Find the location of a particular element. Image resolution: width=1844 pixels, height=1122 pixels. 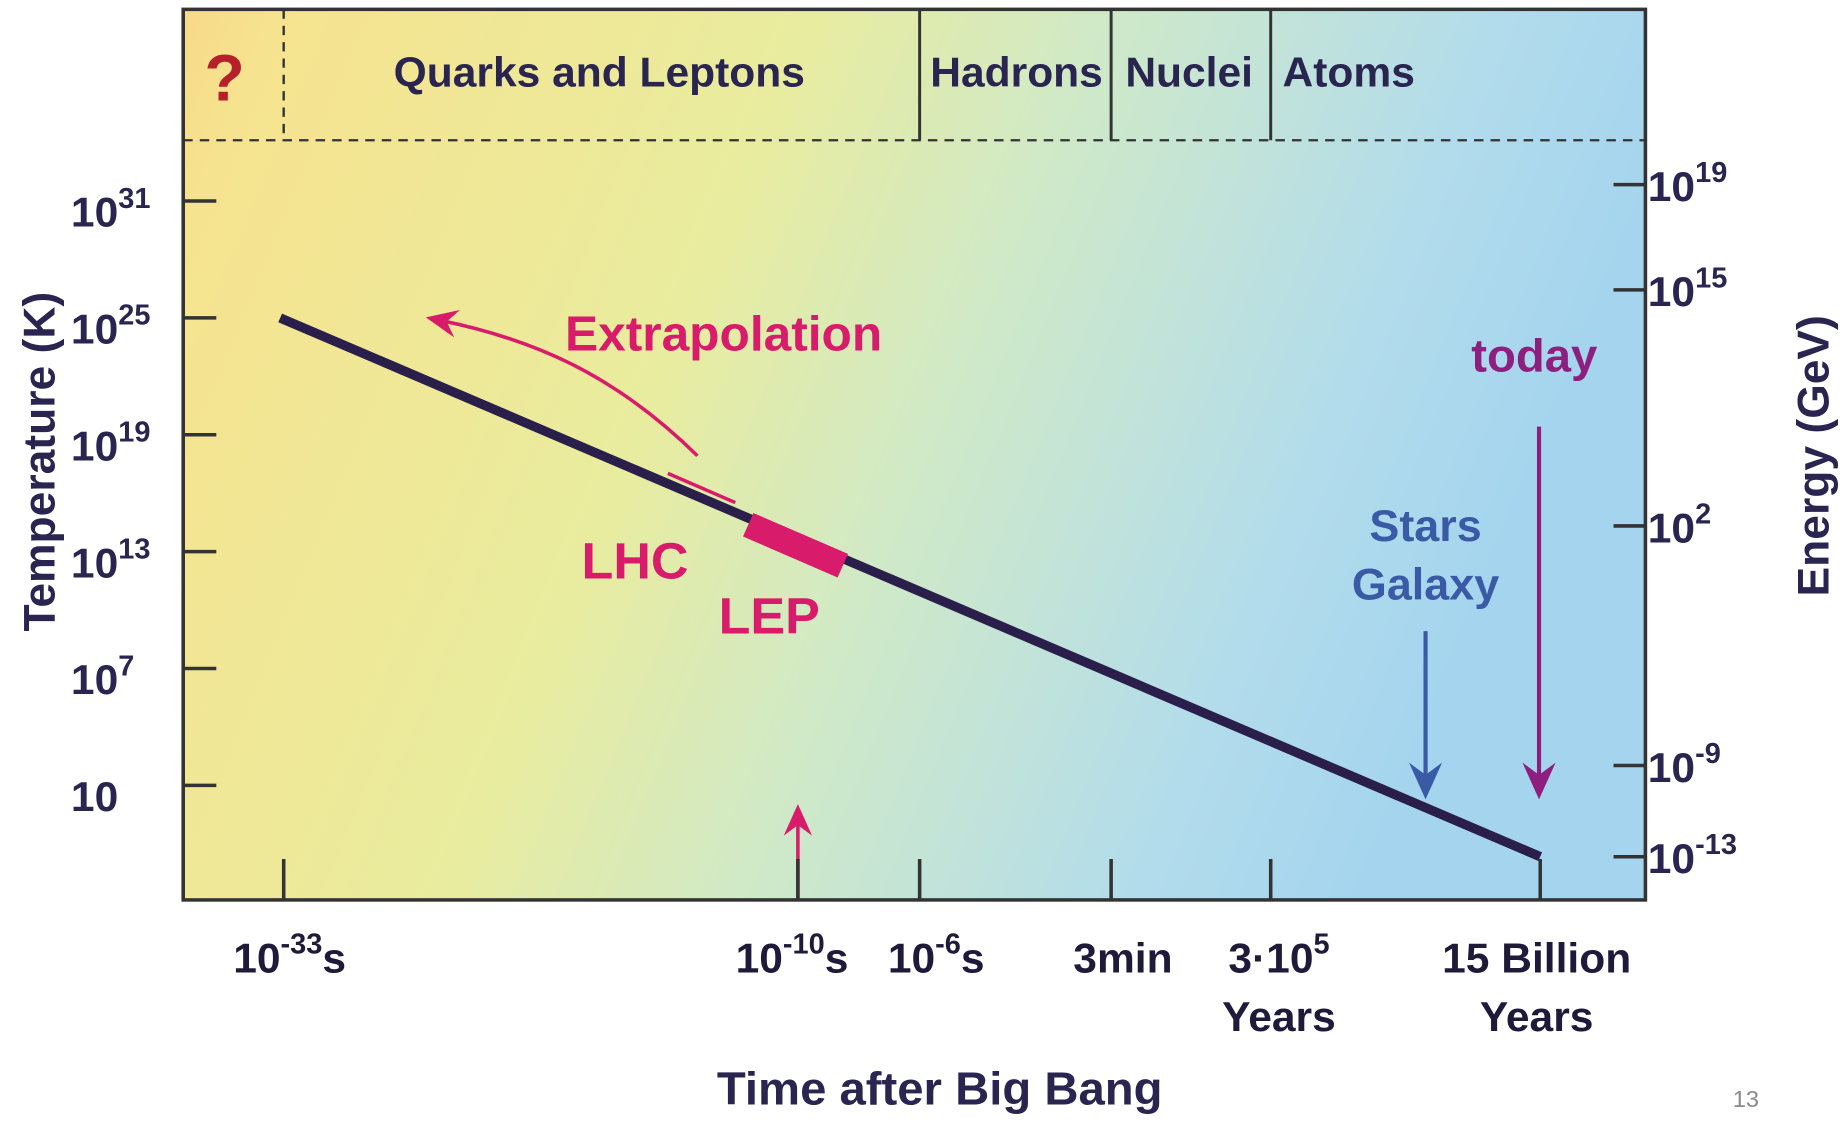

y-axis-title: Temperature (K) is located at coordinates (39, 462).